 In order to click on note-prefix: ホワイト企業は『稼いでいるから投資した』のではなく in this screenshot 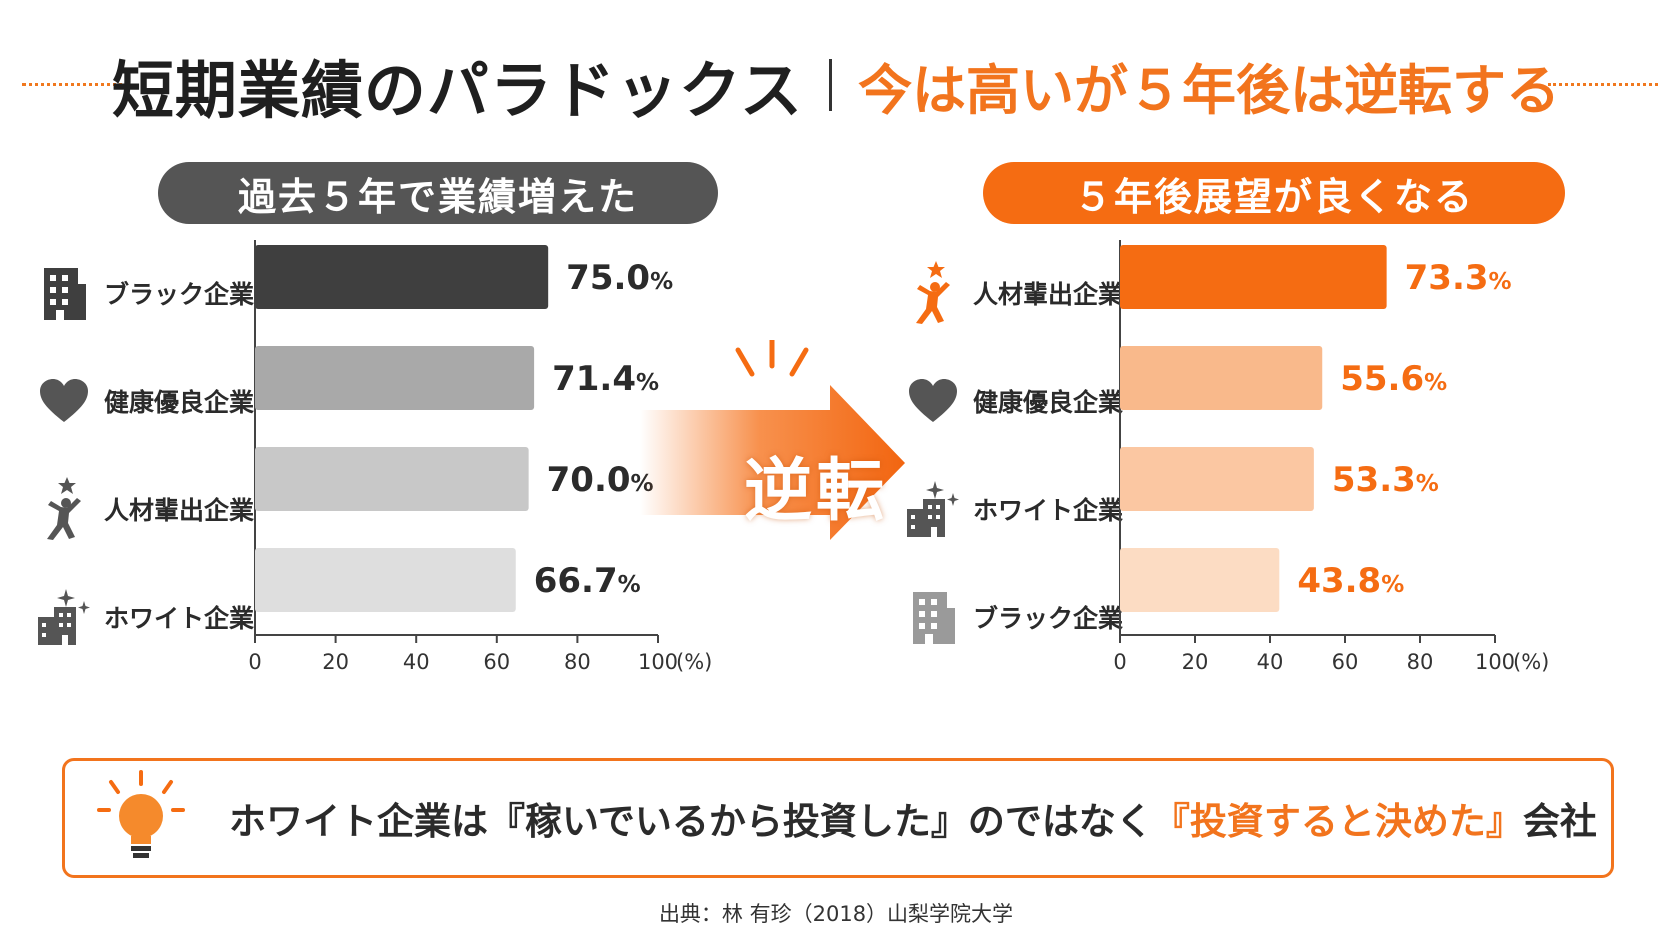, I will do `click(691, 821)`.